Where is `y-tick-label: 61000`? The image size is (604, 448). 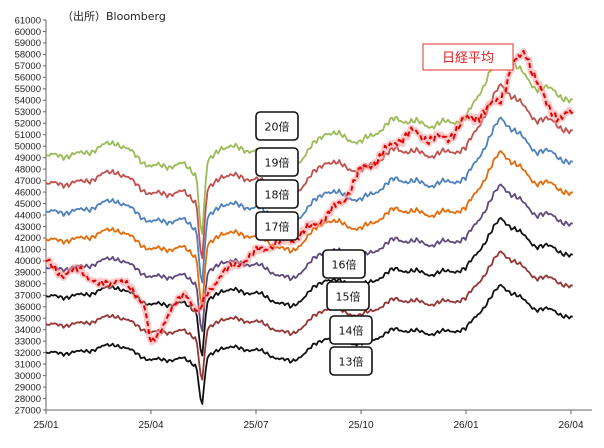
y-tick-label: 61000 is located at coordinates (28, 20).